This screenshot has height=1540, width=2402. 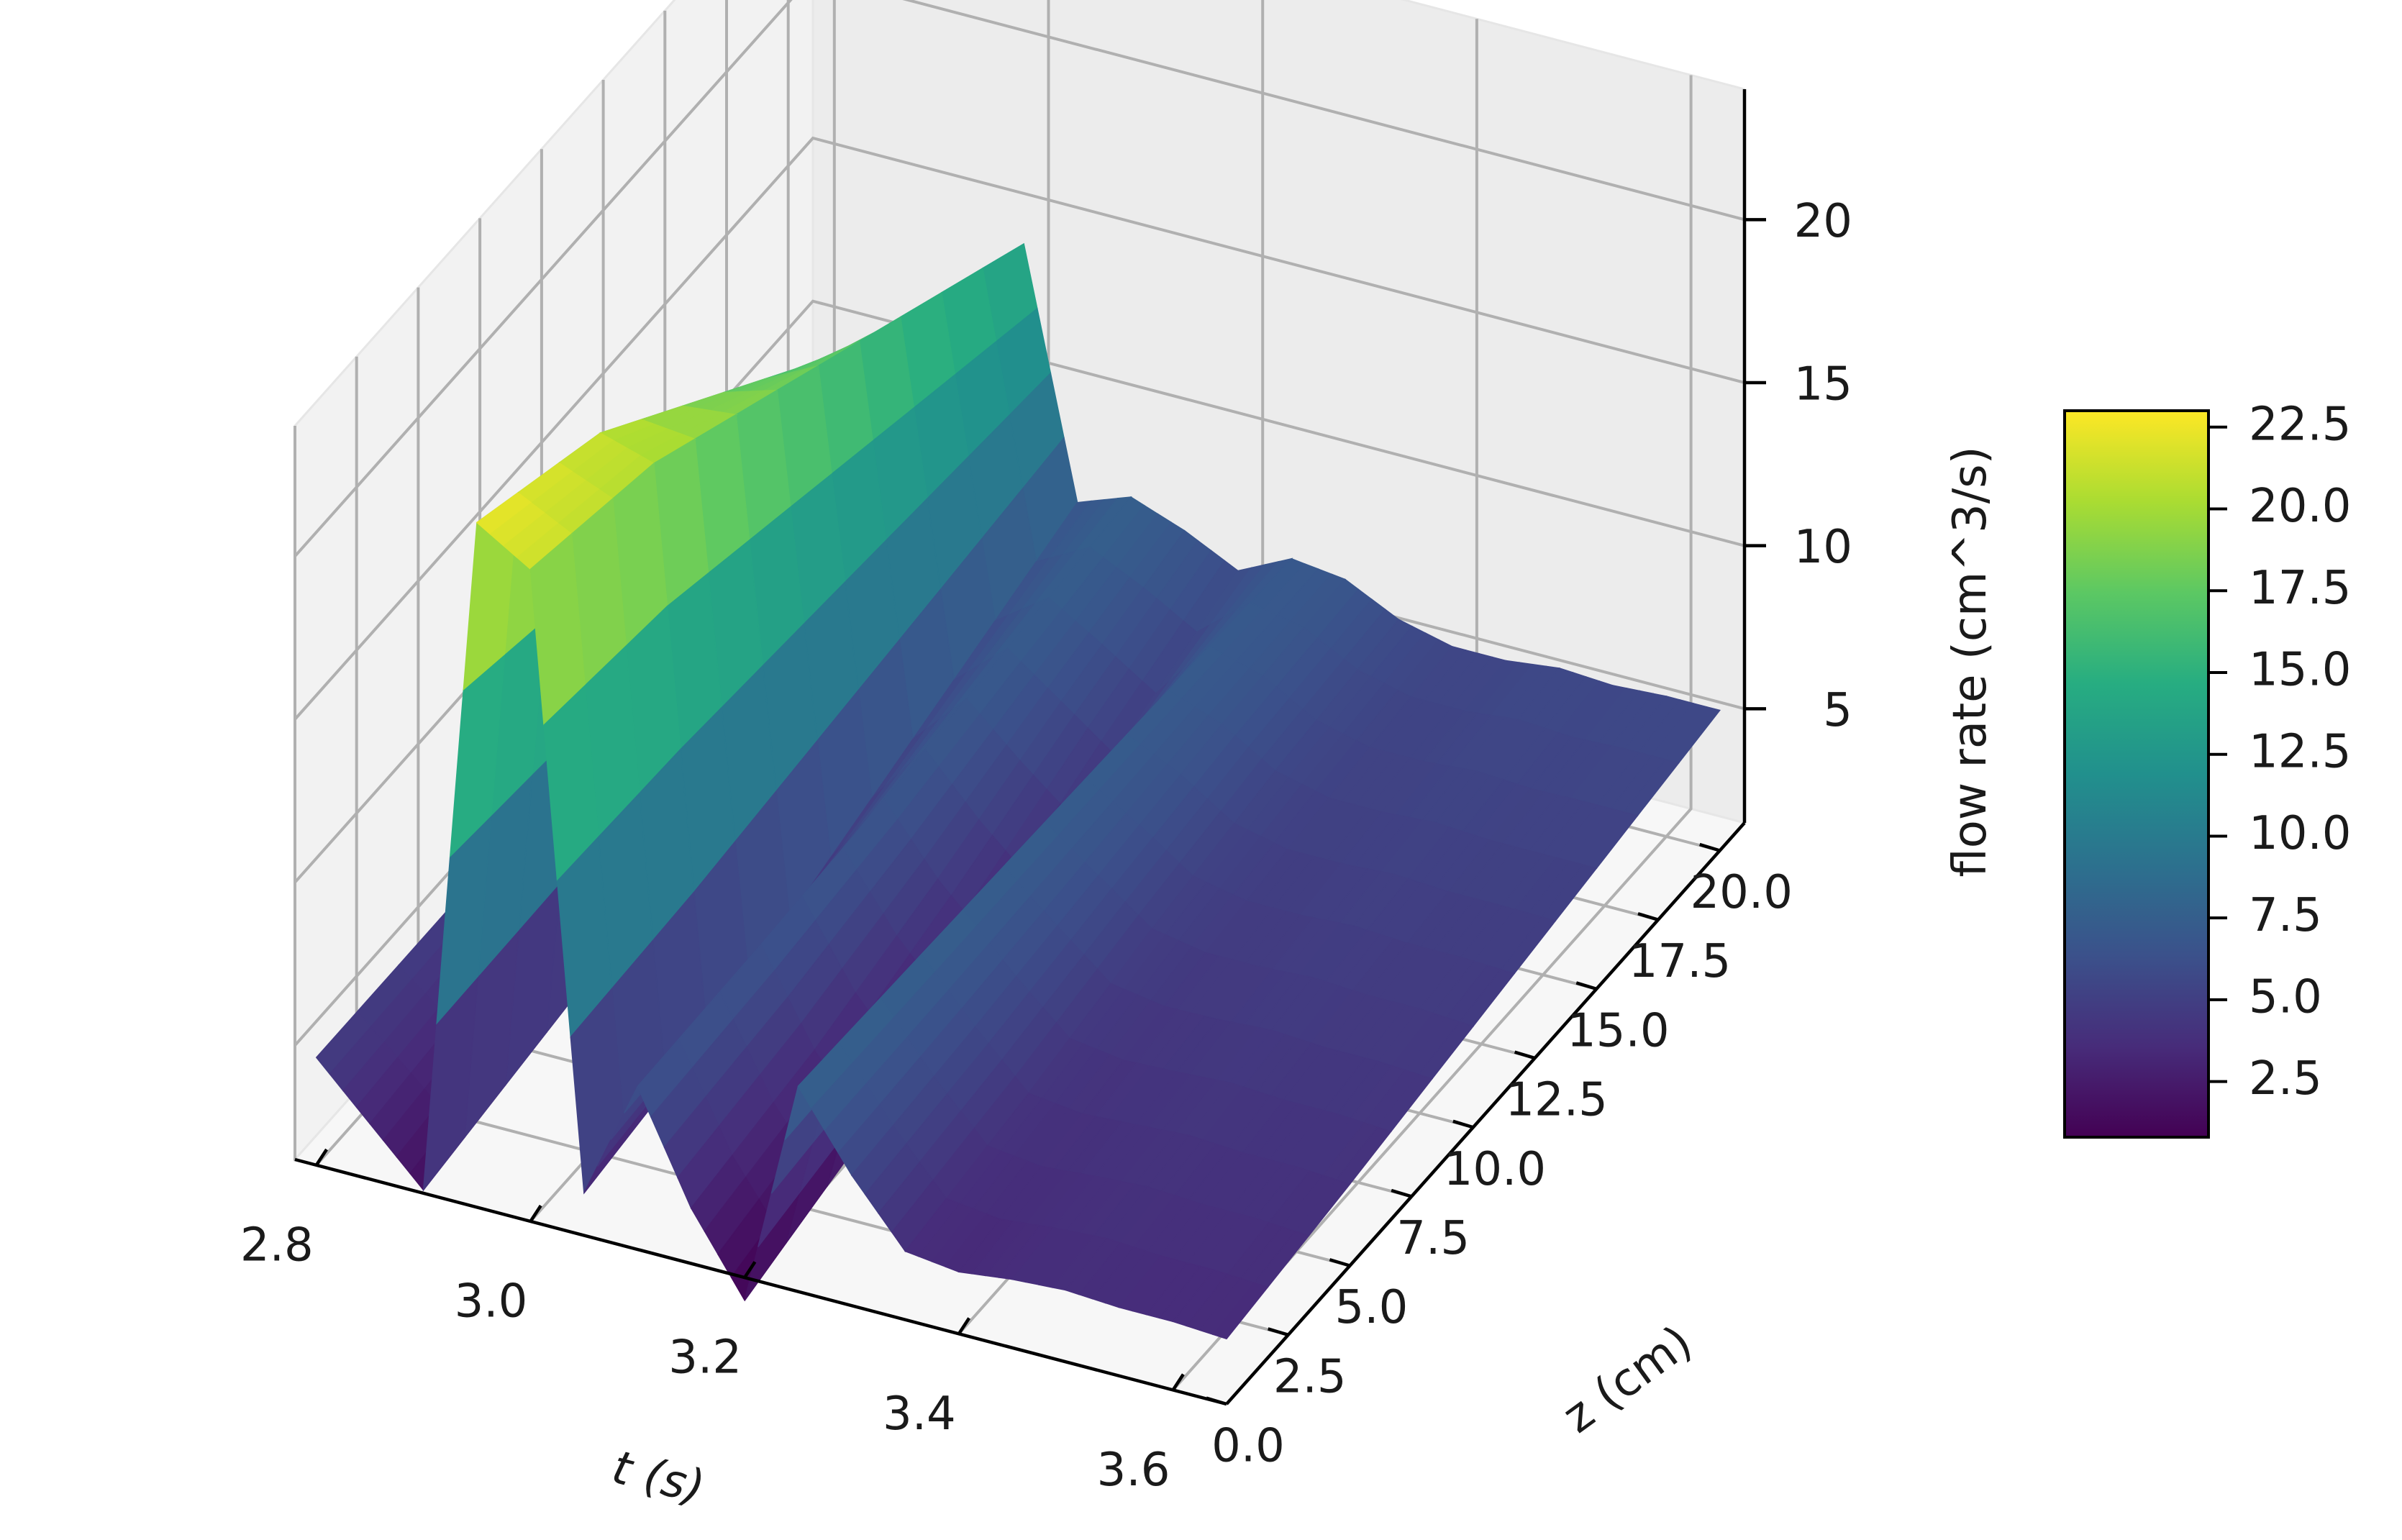 I want to click on colorbar-tick-label: 10.0, so click(x=2300, y=833).